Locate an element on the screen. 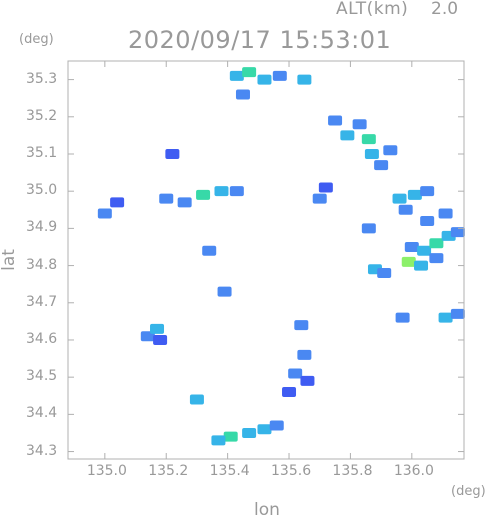 This screenshot has height=521, width=491. y-axis-label: lat is located at coordinates (9, 260).